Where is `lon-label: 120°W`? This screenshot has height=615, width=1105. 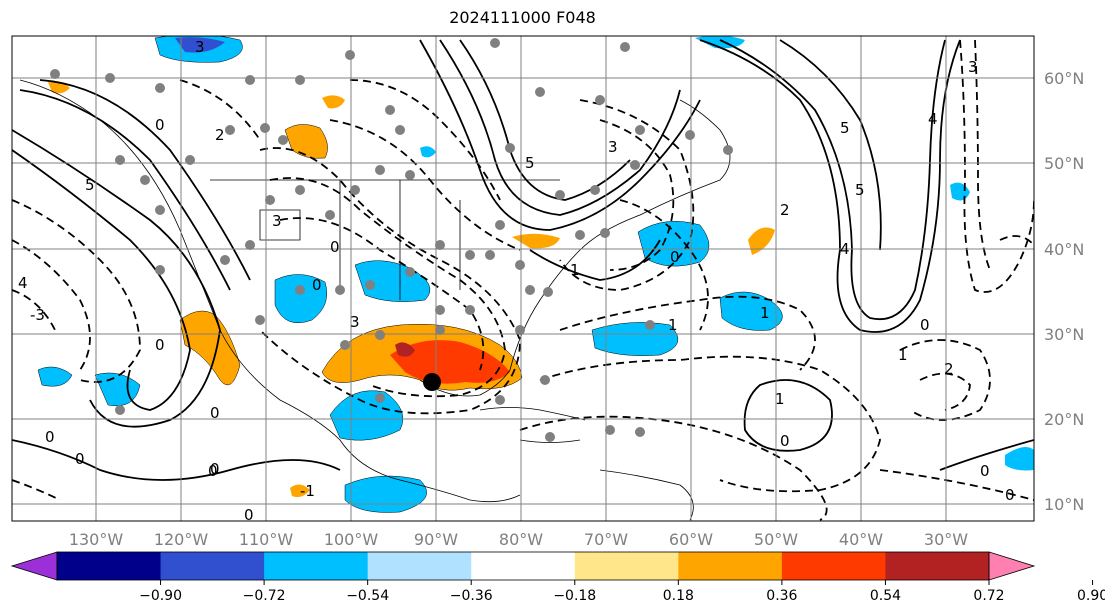
lon-label: 120°W is located at coordinates (181, 539).